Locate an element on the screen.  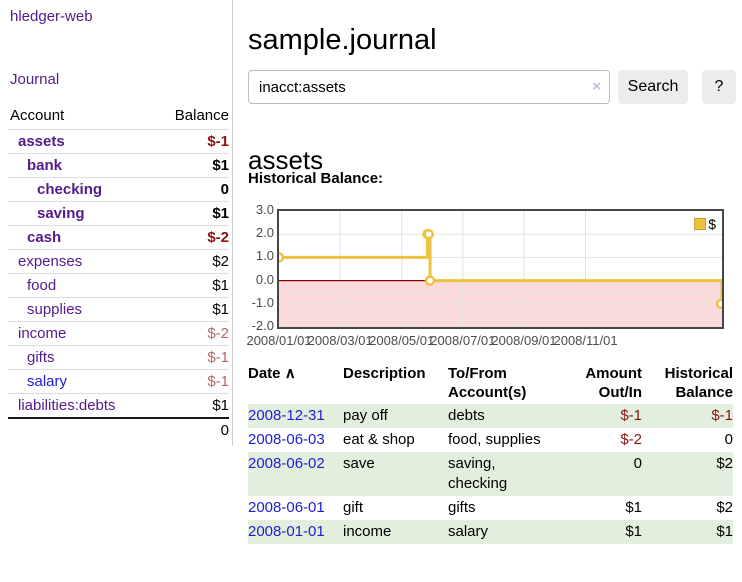
account-row: checking 0 is located at coordinates (118, 189).